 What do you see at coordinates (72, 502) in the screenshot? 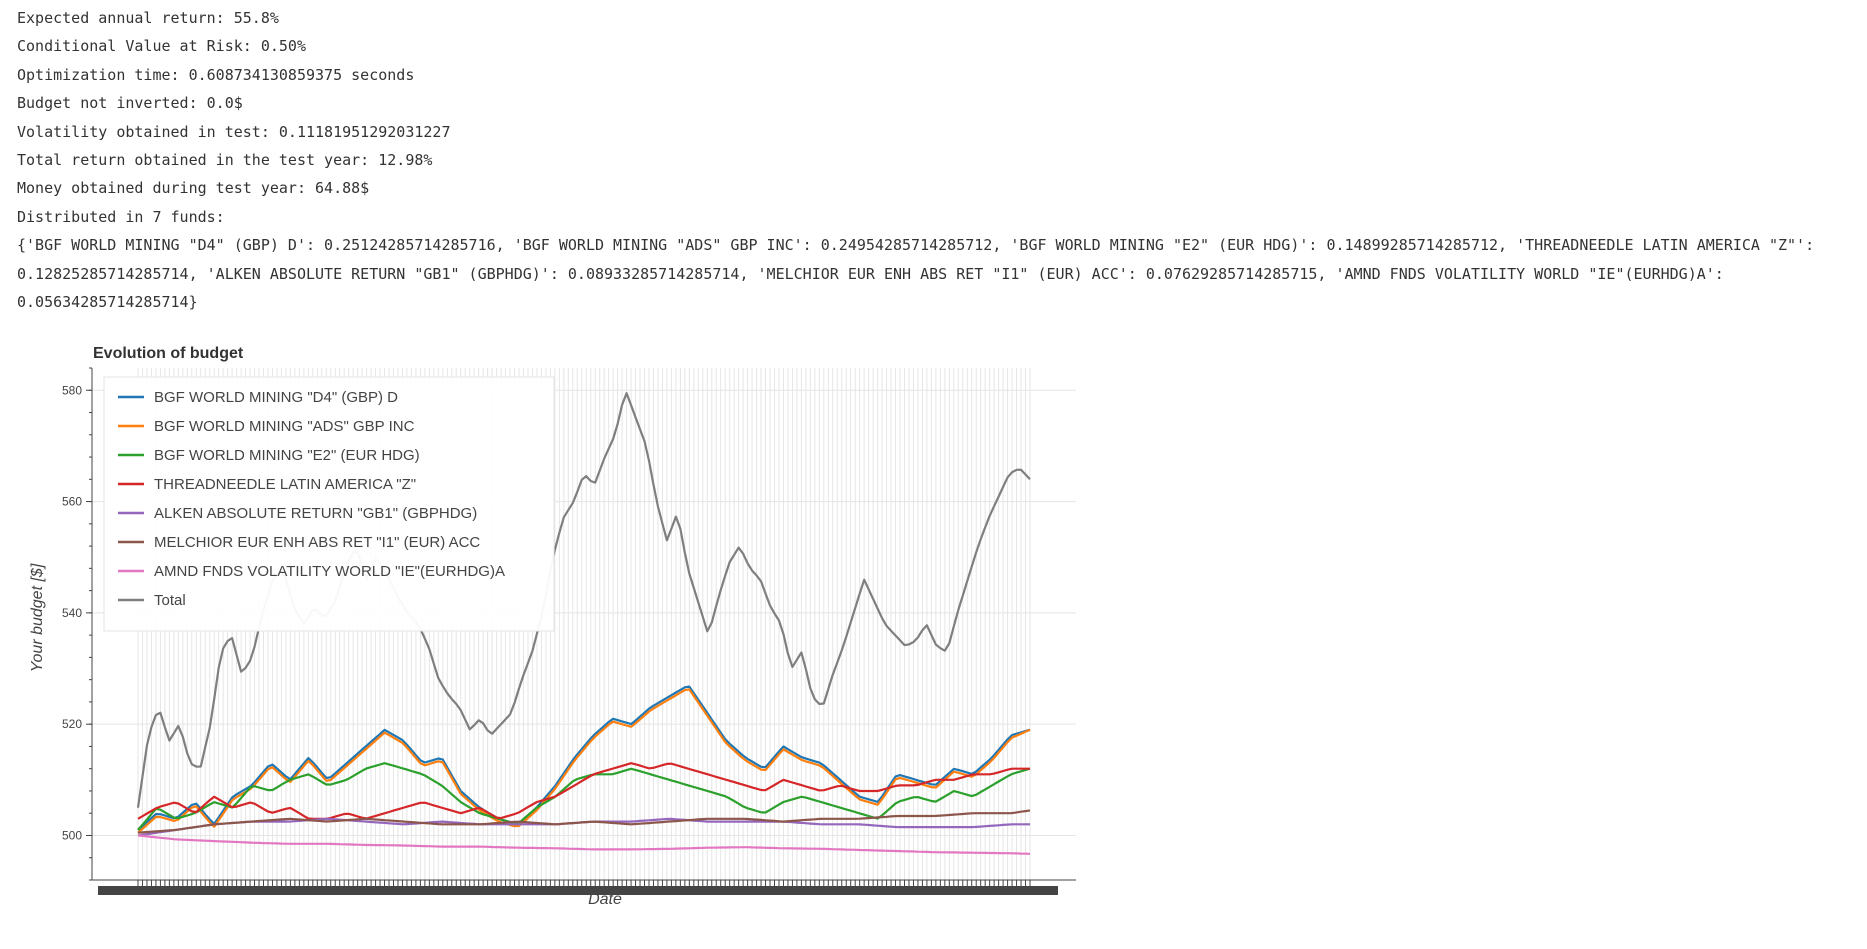
I see `y-tick-label: 560` at bounding box center [72, 502].